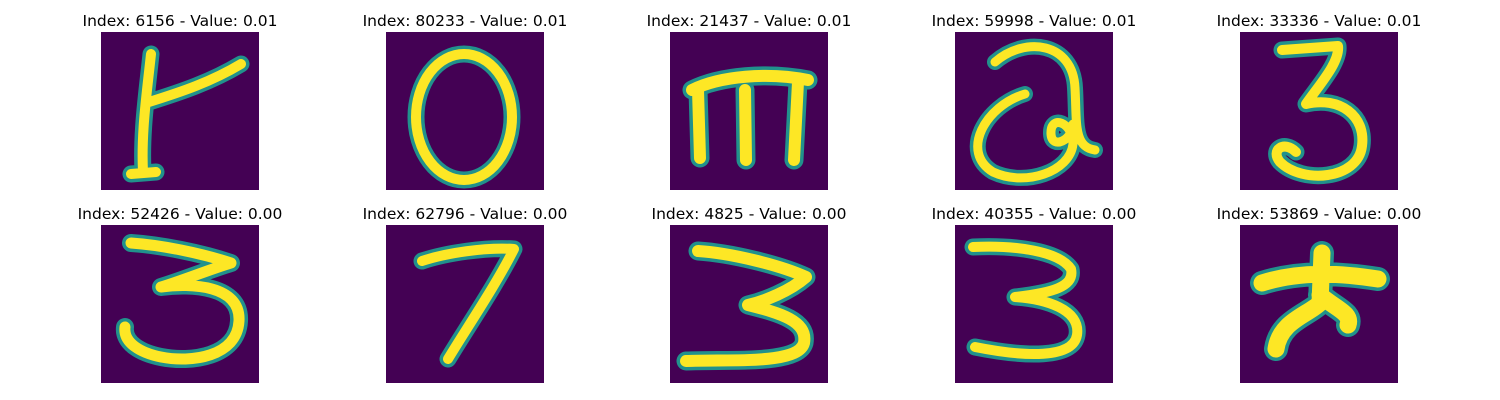 This screenshot has width=1500, height=400. What do you see at coordinates (1319, 214) in the screenshot?
I see `panel-title: Index: 53869 - Value: 0.00` at bounding box center [1319, 214].